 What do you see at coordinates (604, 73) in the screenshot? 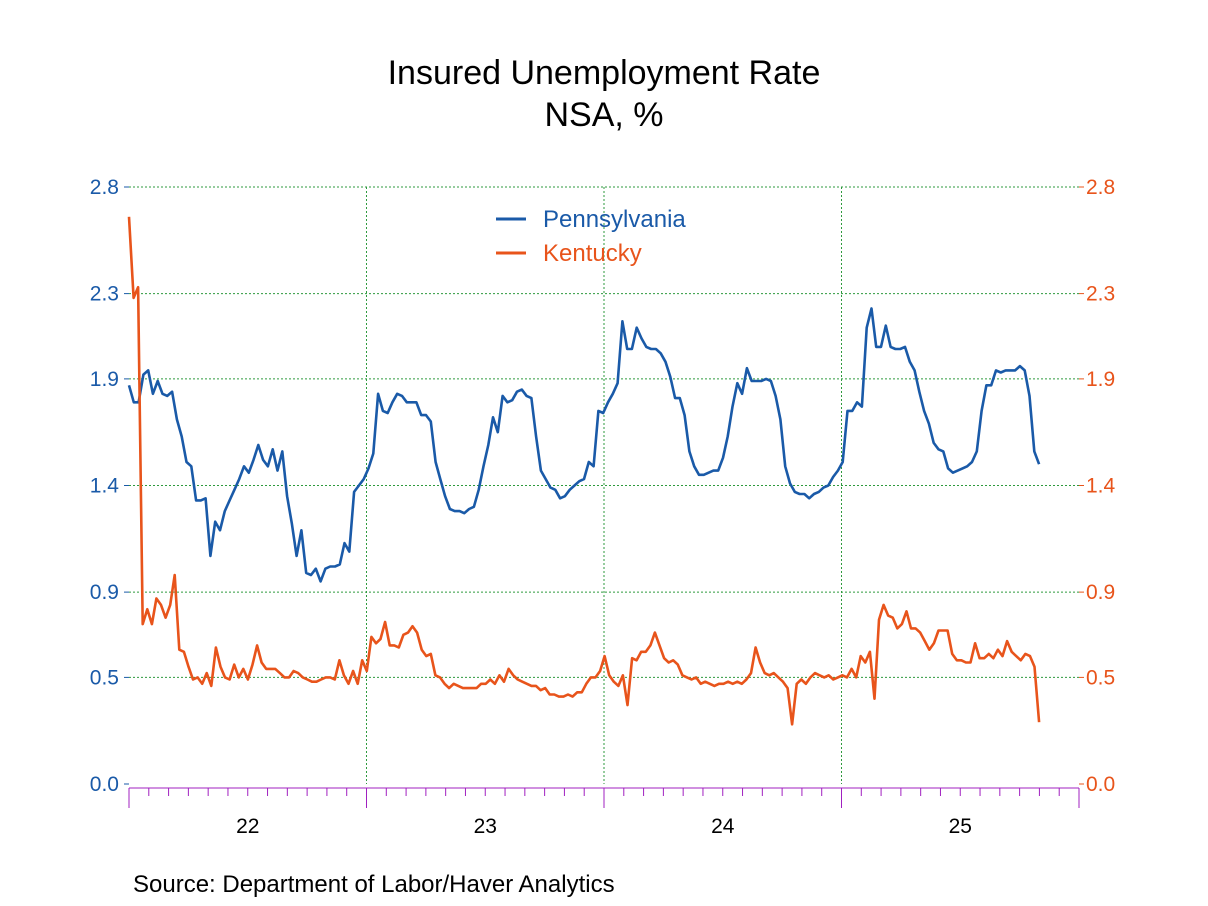
I see `chart-title: Insured Unemployment Rate` at bounding box center [604, 73].